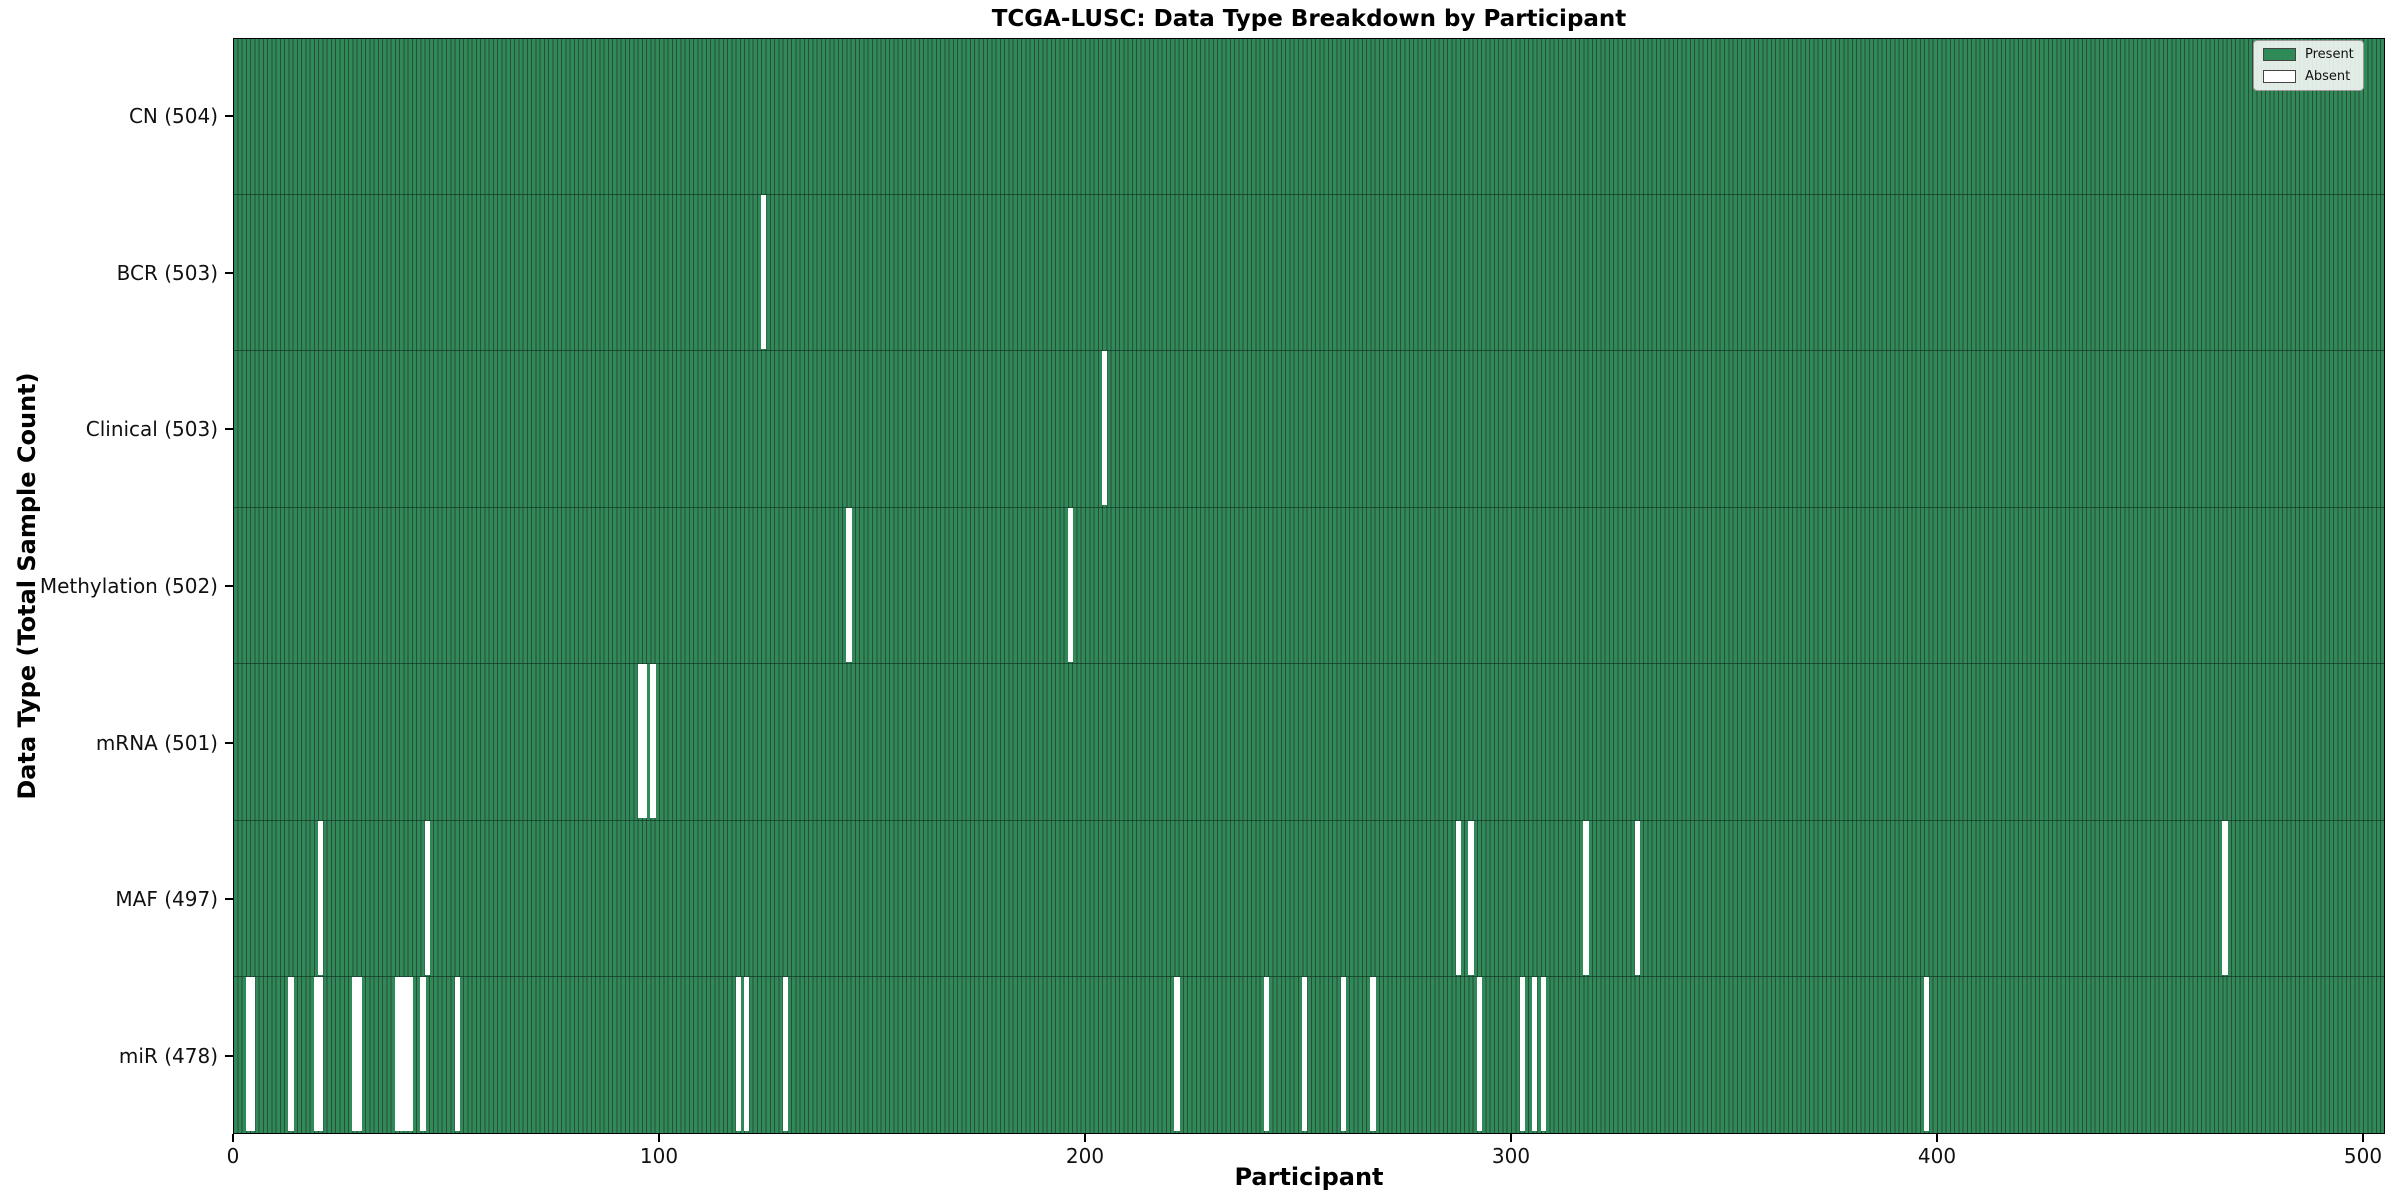  What do you see at coordinates (1309, 116) in the screenshot?
I see `presence-row-CN` at bounding box center [1309, 116].